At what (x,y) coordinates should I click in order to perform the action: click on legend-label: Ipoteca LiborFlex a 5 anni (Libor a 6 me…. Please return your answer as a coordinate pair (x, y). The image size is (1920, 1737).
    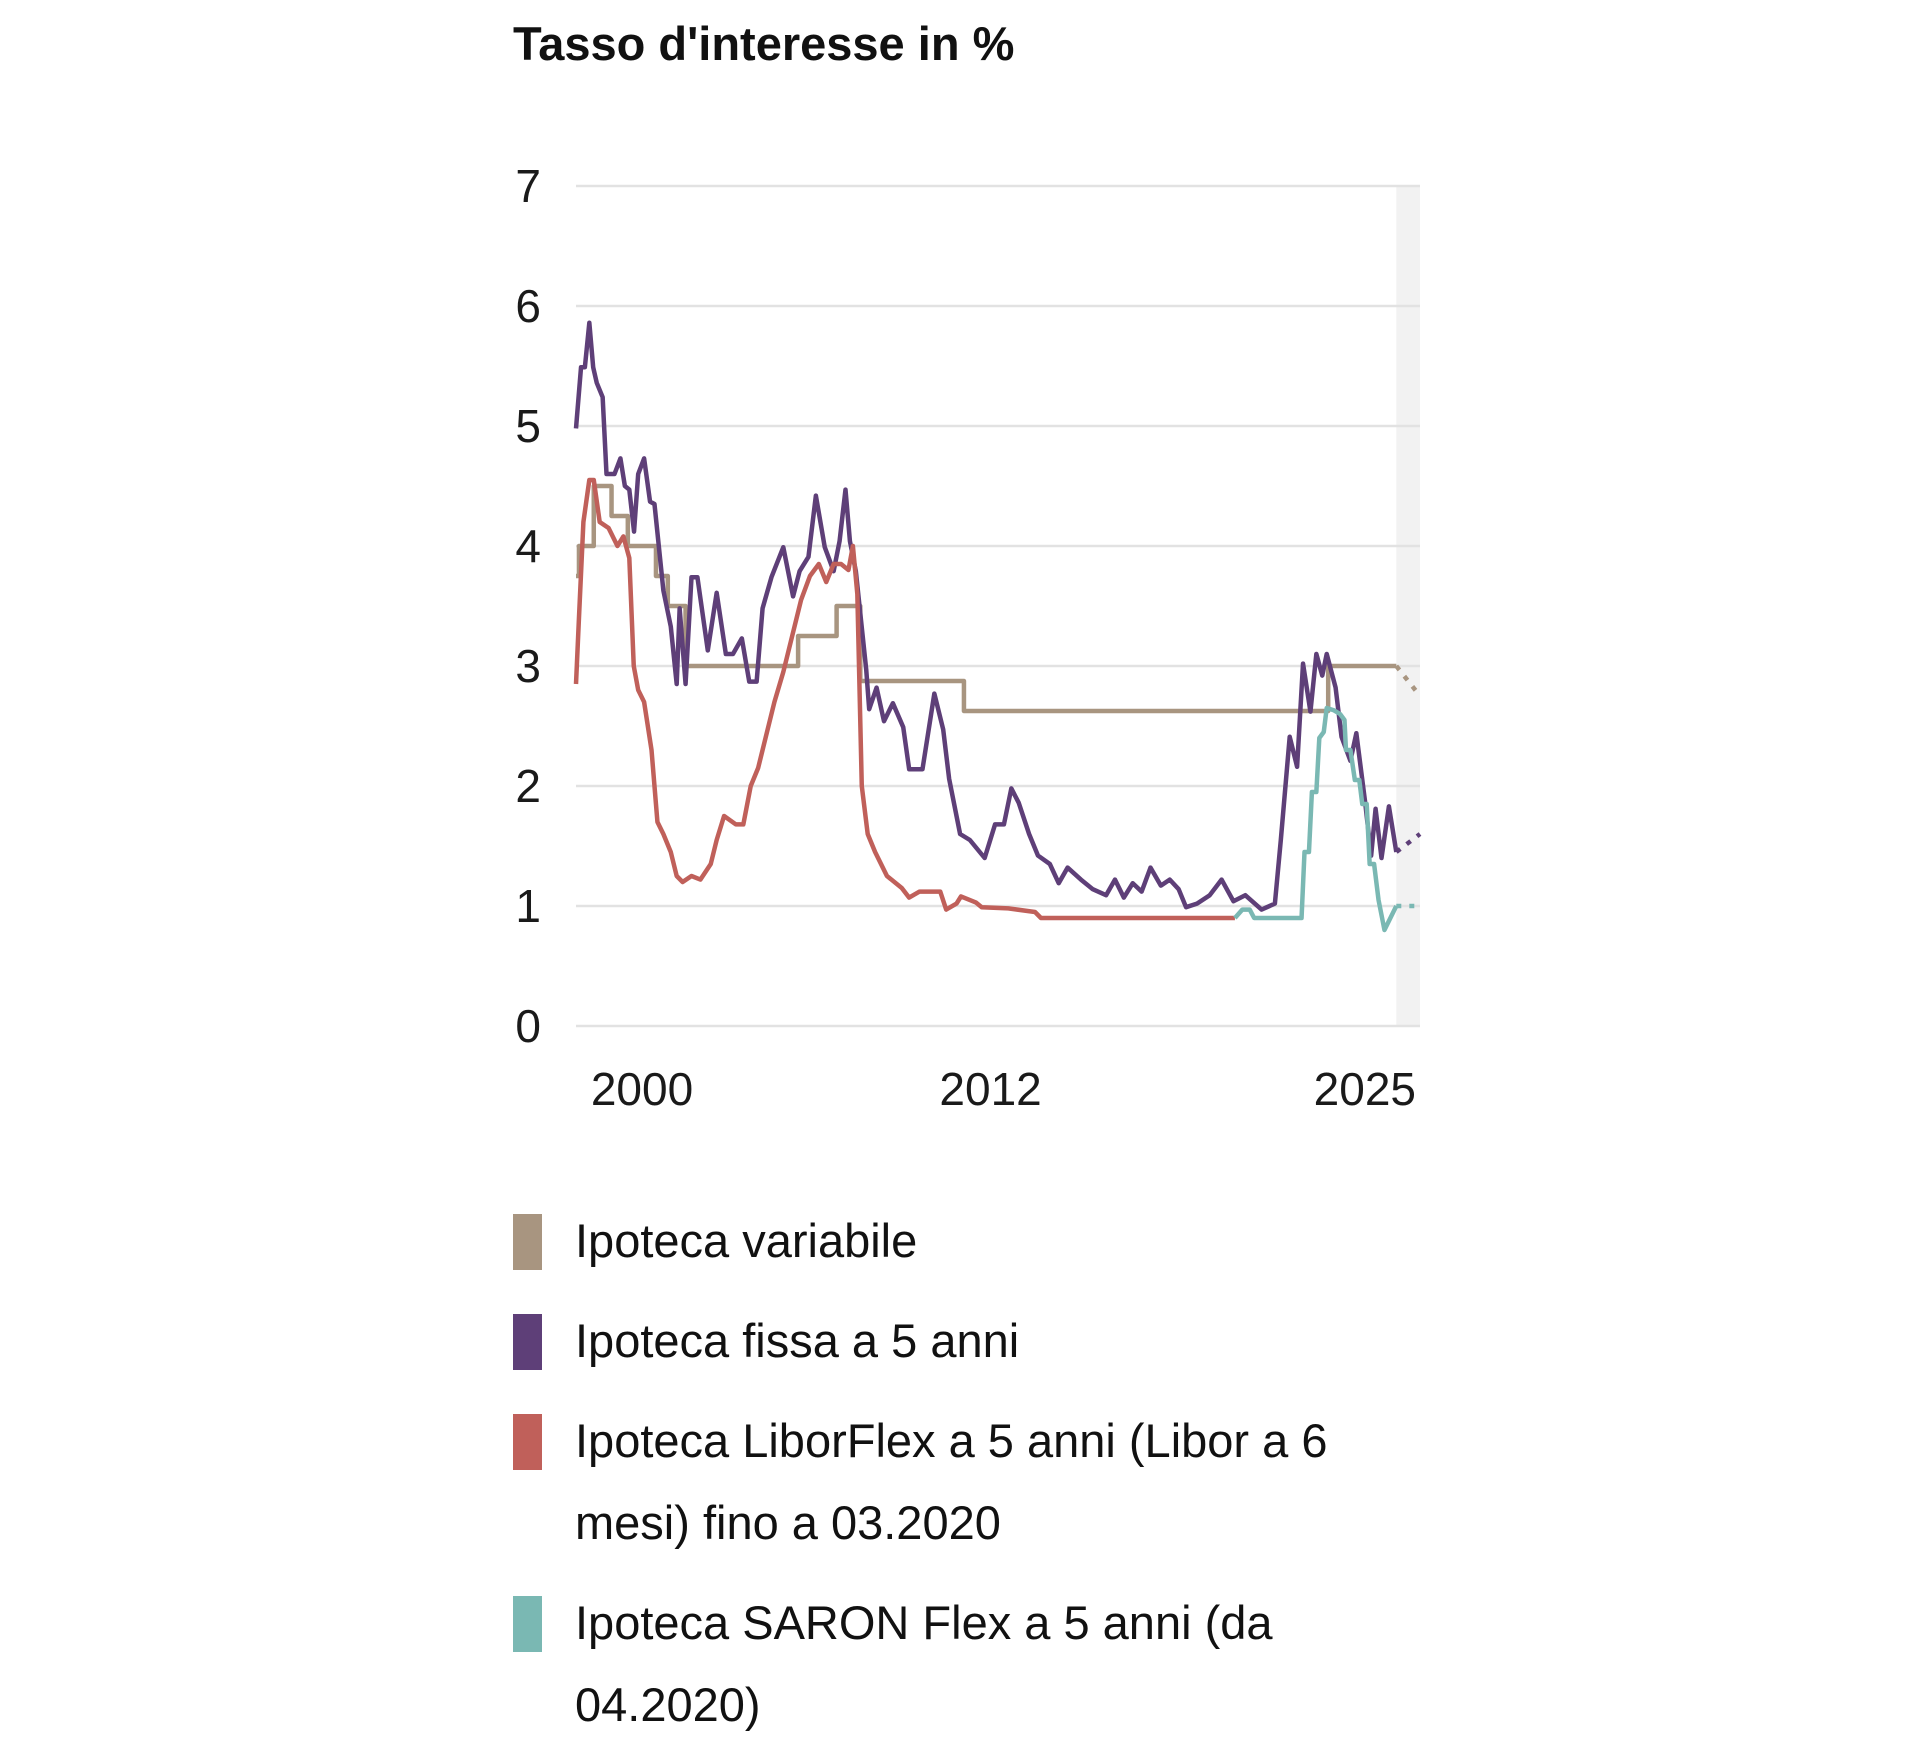
    Looking at the image, I should click on (951, 1481).